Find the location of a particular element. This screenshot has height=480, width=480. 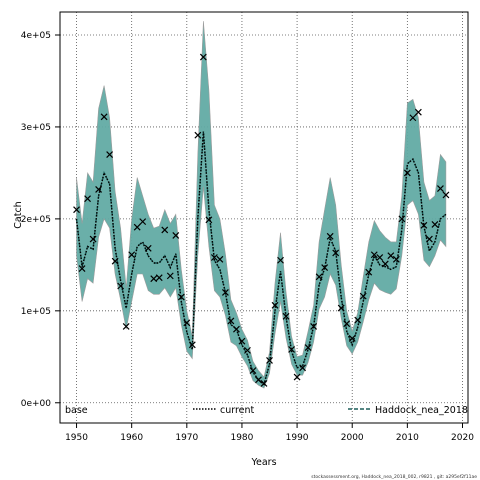

x-tick-label: 2000 is located at coordinates (352, 438).